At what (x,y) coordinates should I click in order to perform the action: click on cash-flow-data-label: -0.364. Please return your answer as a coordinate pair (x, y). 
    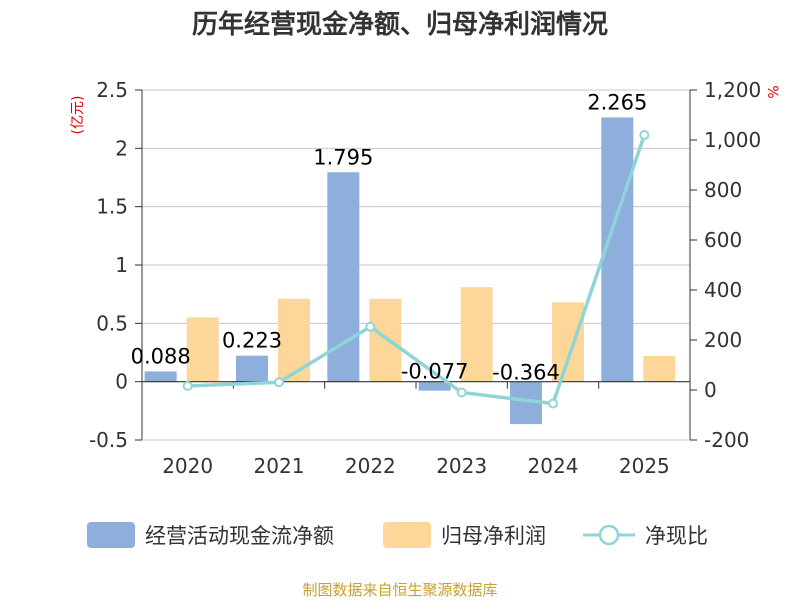
    Looking at the image, I should click on (526, 373).